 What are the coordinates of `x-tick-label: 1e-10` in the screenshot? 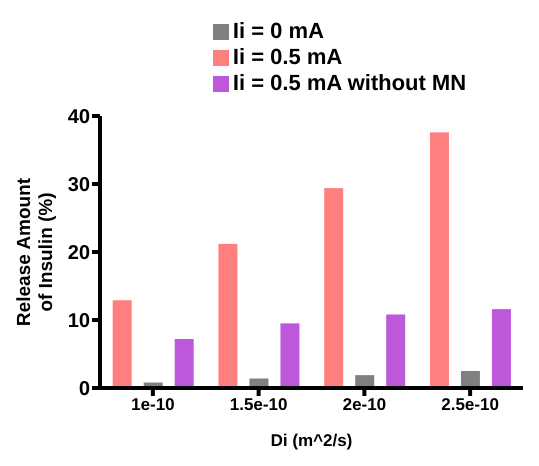 It's located at (153, 404).